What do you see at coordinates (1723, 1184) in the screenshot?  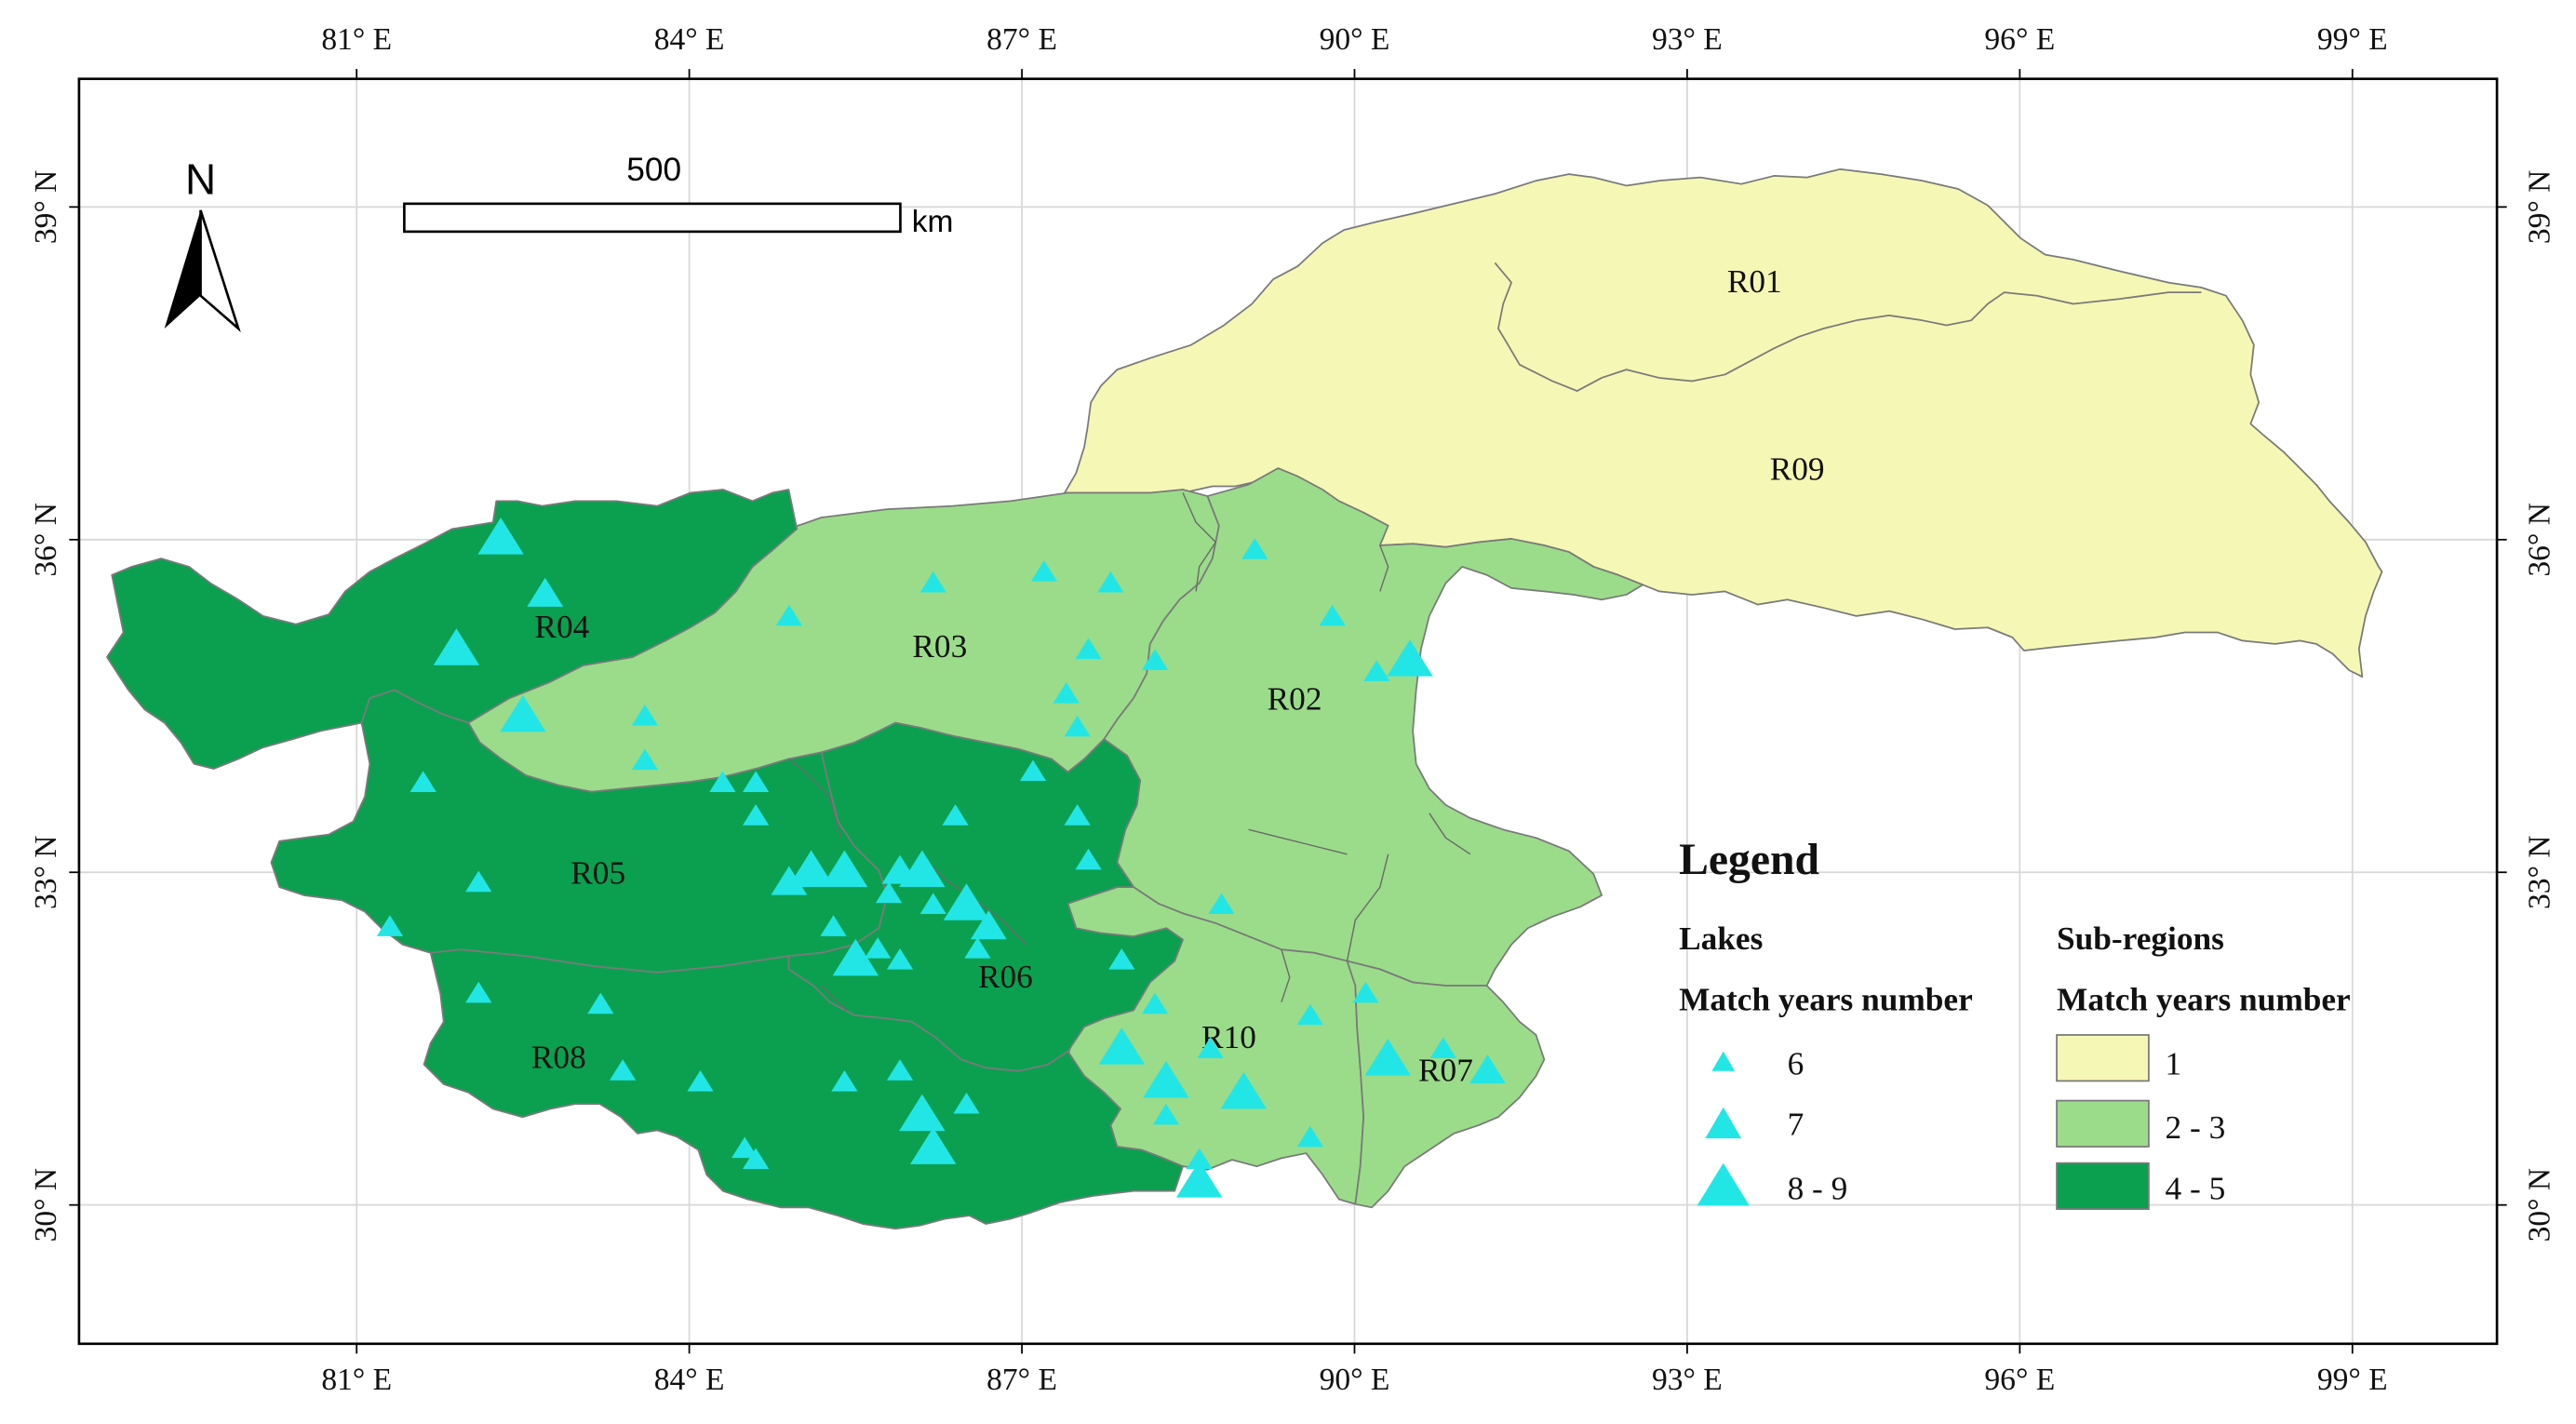 I see `legend-lake-symbol-large` at bounding box center [1723, 1184].